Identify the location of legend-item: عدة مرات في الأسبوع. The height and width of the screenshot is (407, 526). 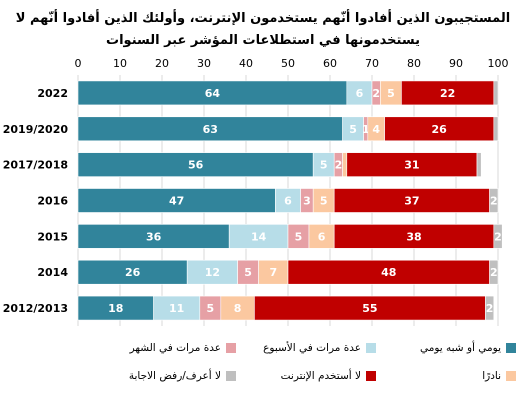
(319, 348).